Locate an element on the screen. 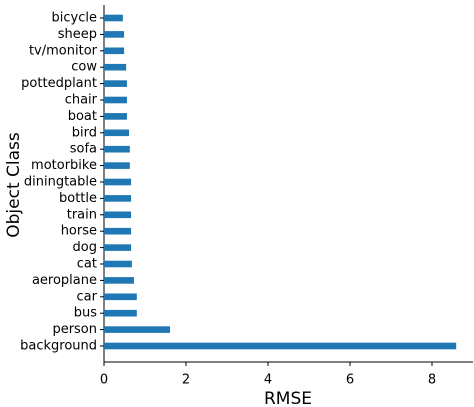 Image resolution: width=474 pixels, height=407 pixels. y-tick-label: diningtable is located at coordinates (60, 182).